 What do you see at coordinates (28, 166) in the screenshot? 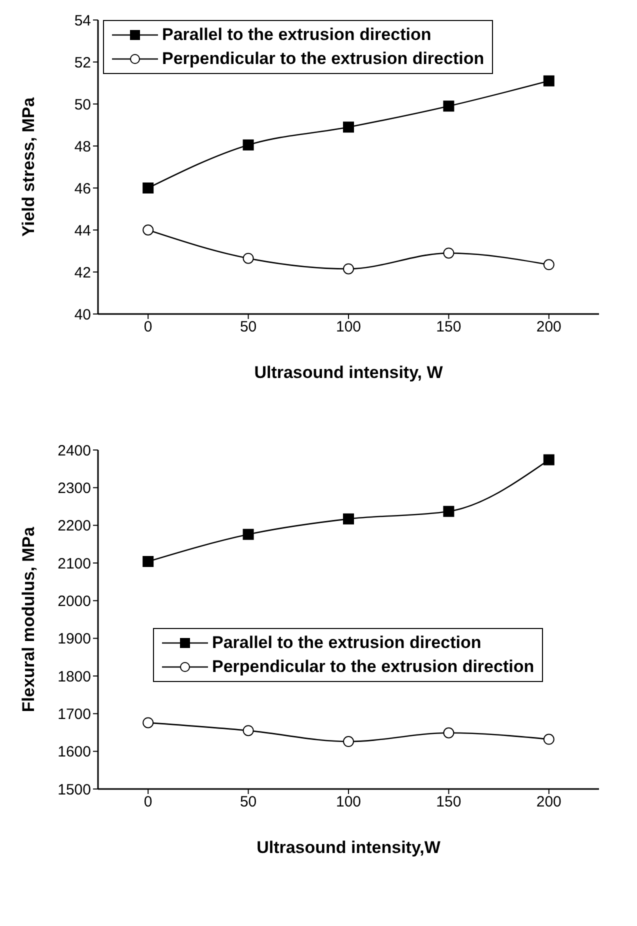
I see `y-axis-title: Yield stress, MPa` at bounding box center [28, 166].